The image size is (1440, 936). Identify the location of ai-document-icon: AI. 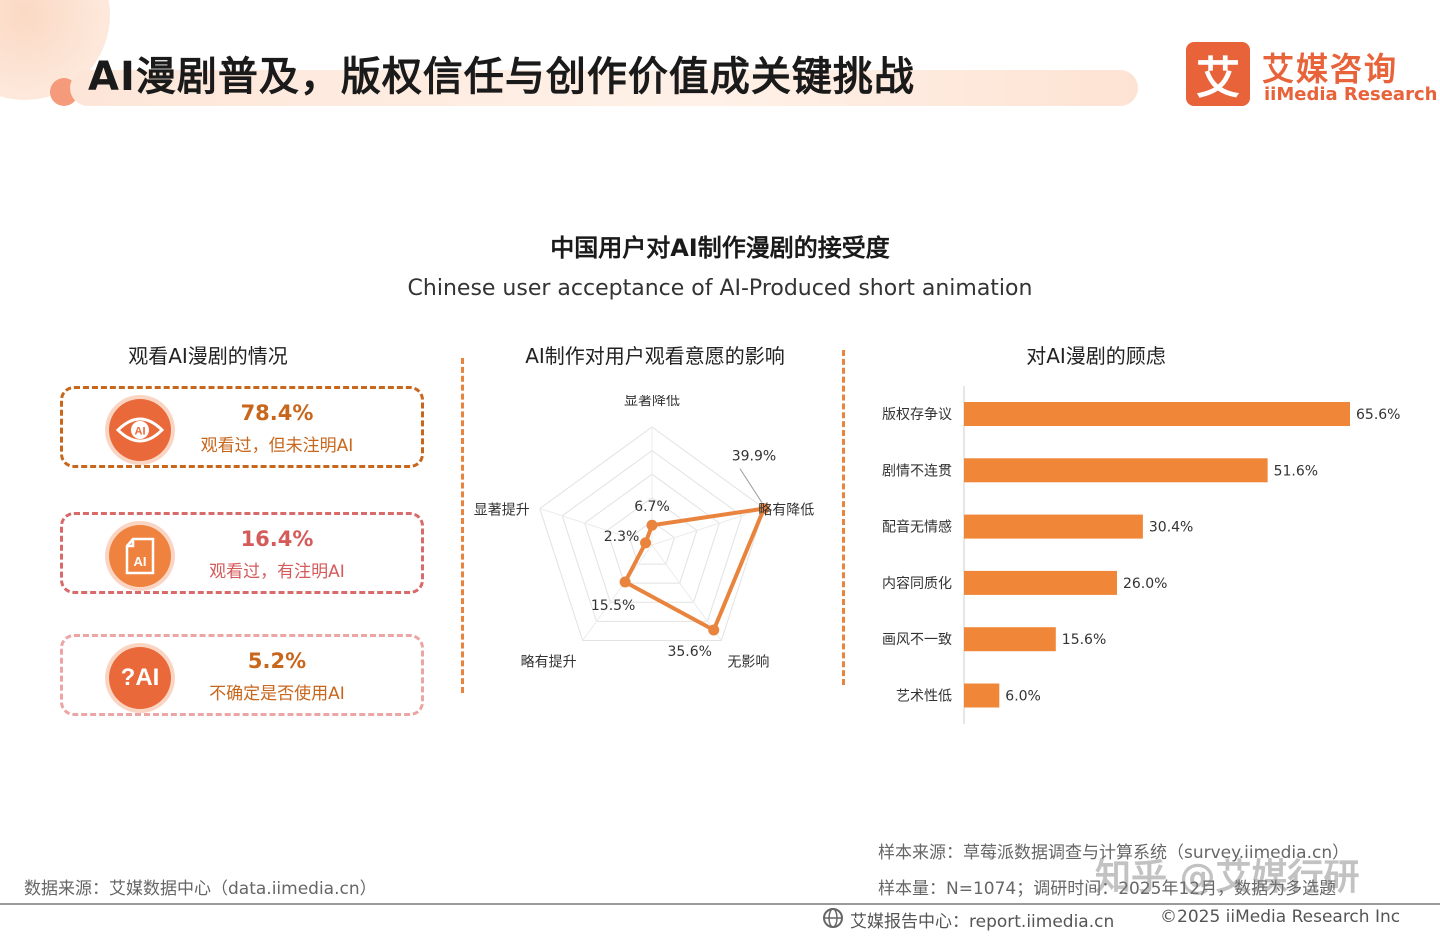
(140, 556).